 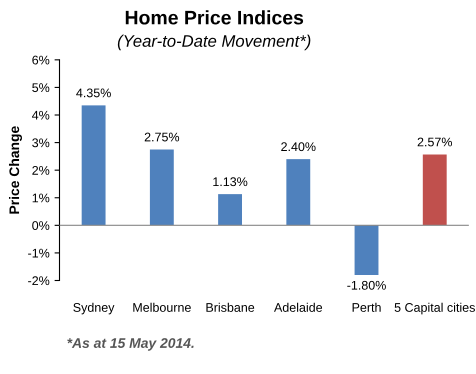 I want to click on data-label: 2.40%, so click(x=298, y=147).